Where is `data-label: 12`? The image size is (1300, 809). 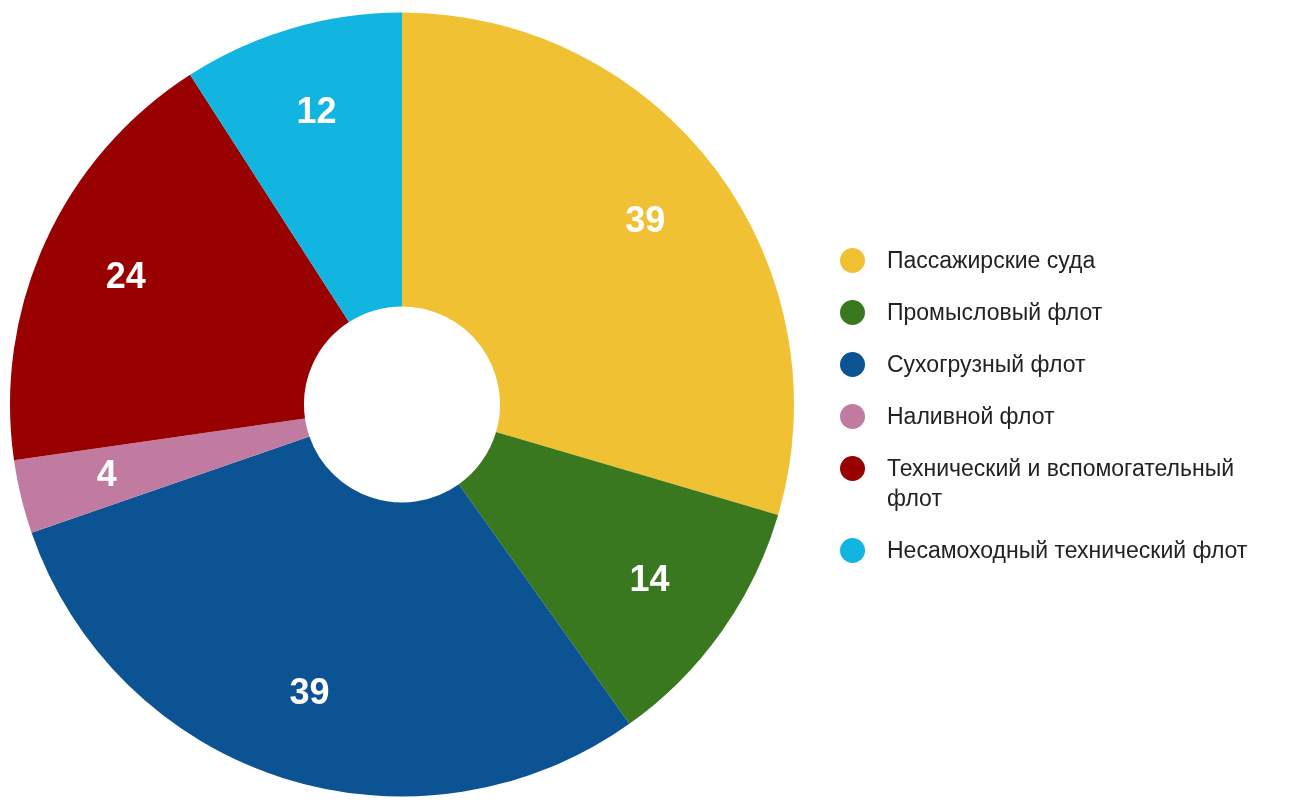
data-label: 12 is located at coordinates (316, 110).